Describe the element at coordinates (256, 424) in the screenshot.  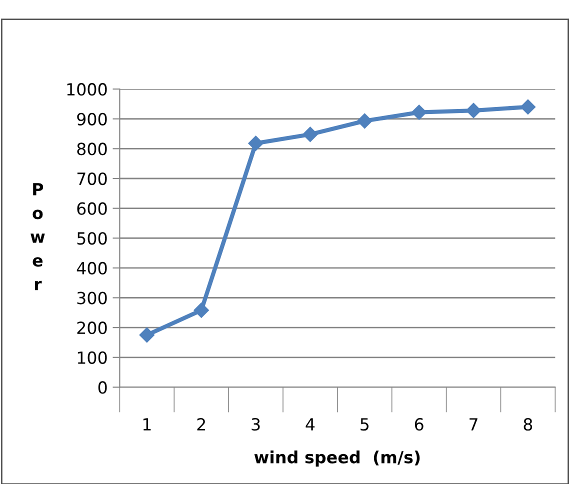
I see `x-tick-label: 3` at that location.